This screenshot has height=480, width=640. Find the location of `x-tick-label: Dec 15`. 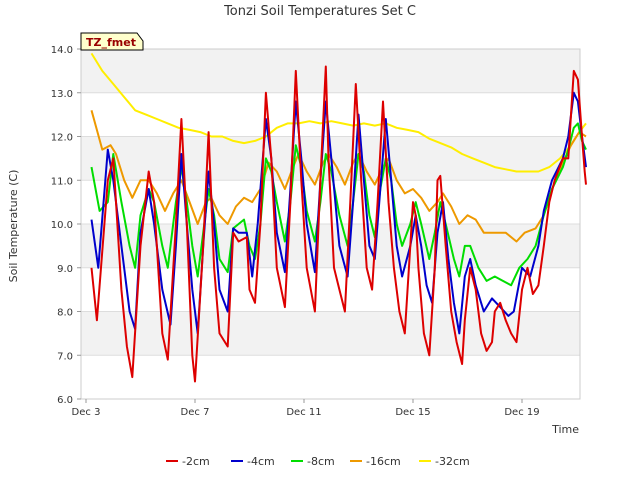

x-tick-label: Dec 15 is located at coordinates (412, 412).